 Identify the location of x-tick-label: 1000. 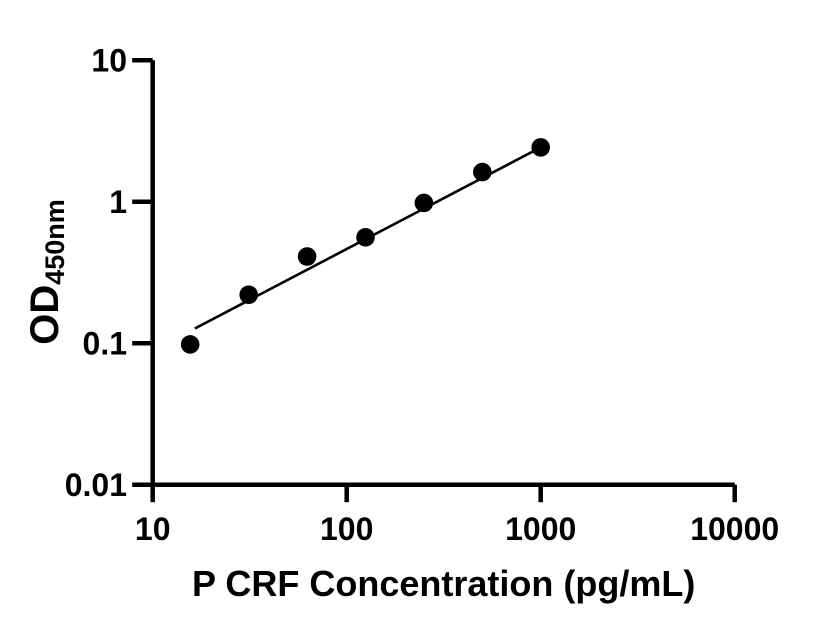
(540, 529).